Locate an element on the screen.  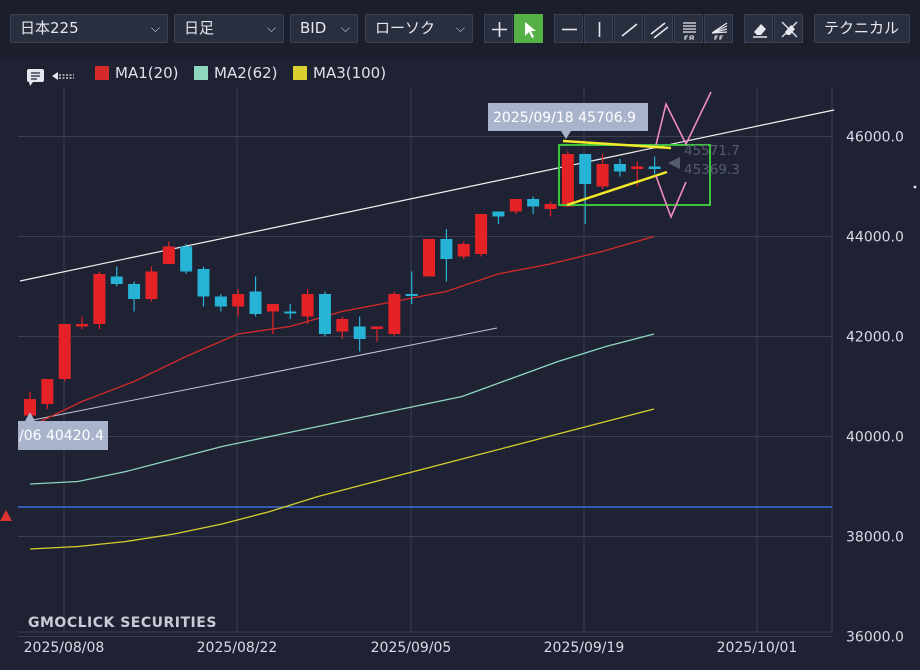
erase-all-icon is located at coordinates (789, 29).